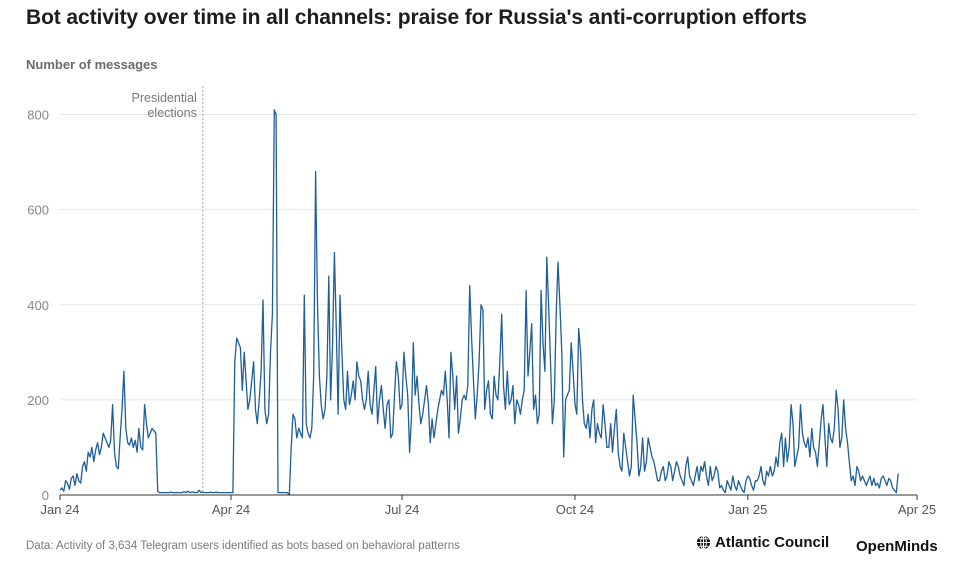 The image size is (960, 577). What do you see at coordinates (92, 64) in the screenshot?
I see `y-axis-label: Number of messages` at bounding box center [92, 64].